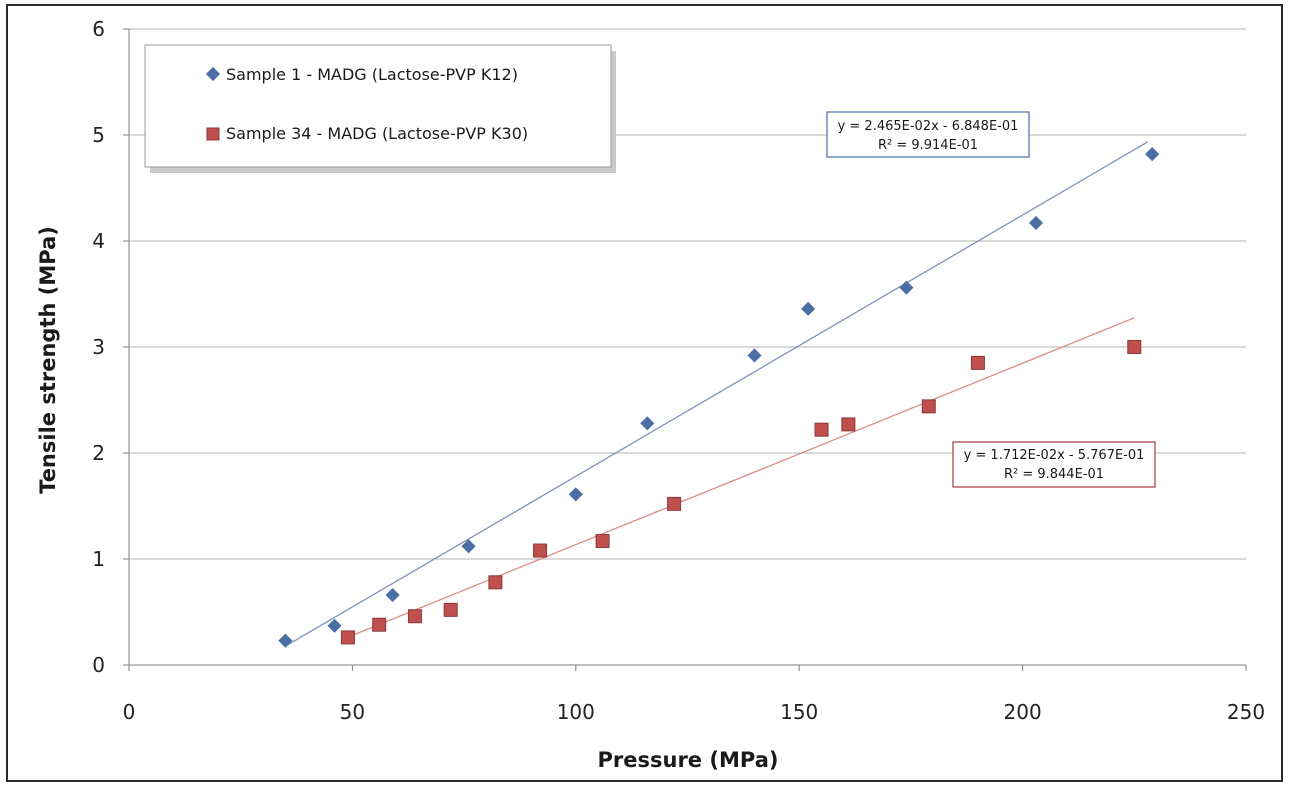 This screenshot has height=789, width=1290. I want to click on x-tick-label: 0, so click(129, 712).